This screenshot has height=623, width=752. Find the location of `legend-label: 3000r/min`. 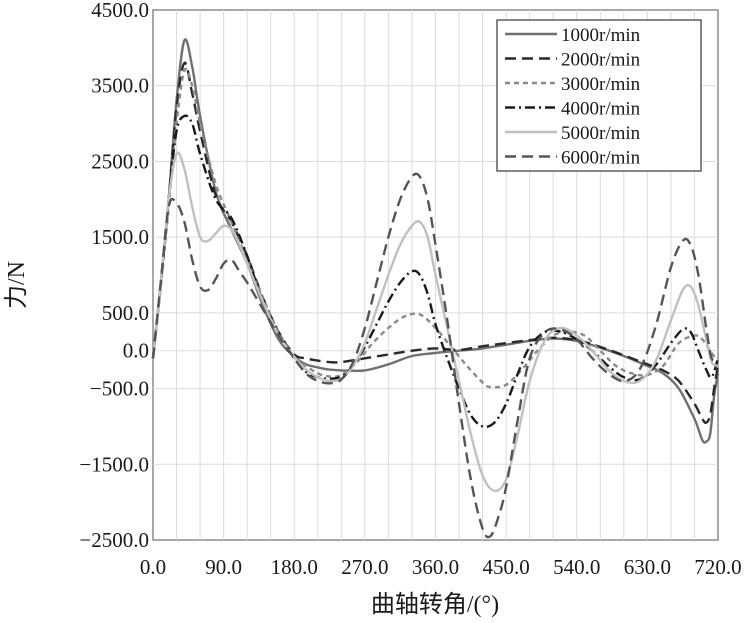

legend-label: 3000r/min is located at coordinates (601, 84).